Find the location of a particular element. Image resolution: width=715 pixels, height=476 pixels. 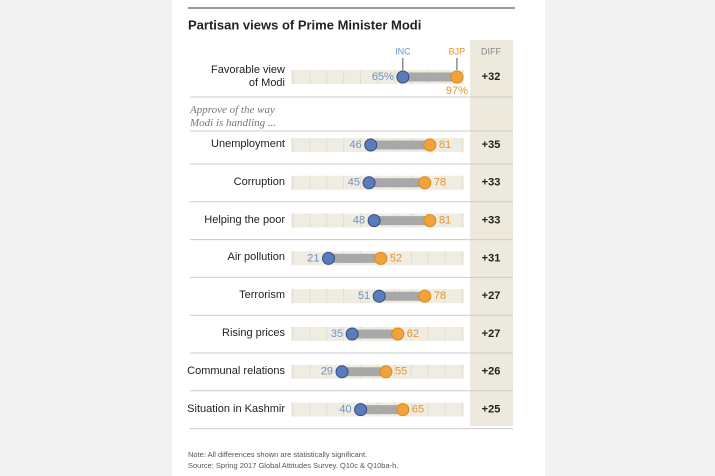

diff-column is located at coordinates (491, 233).